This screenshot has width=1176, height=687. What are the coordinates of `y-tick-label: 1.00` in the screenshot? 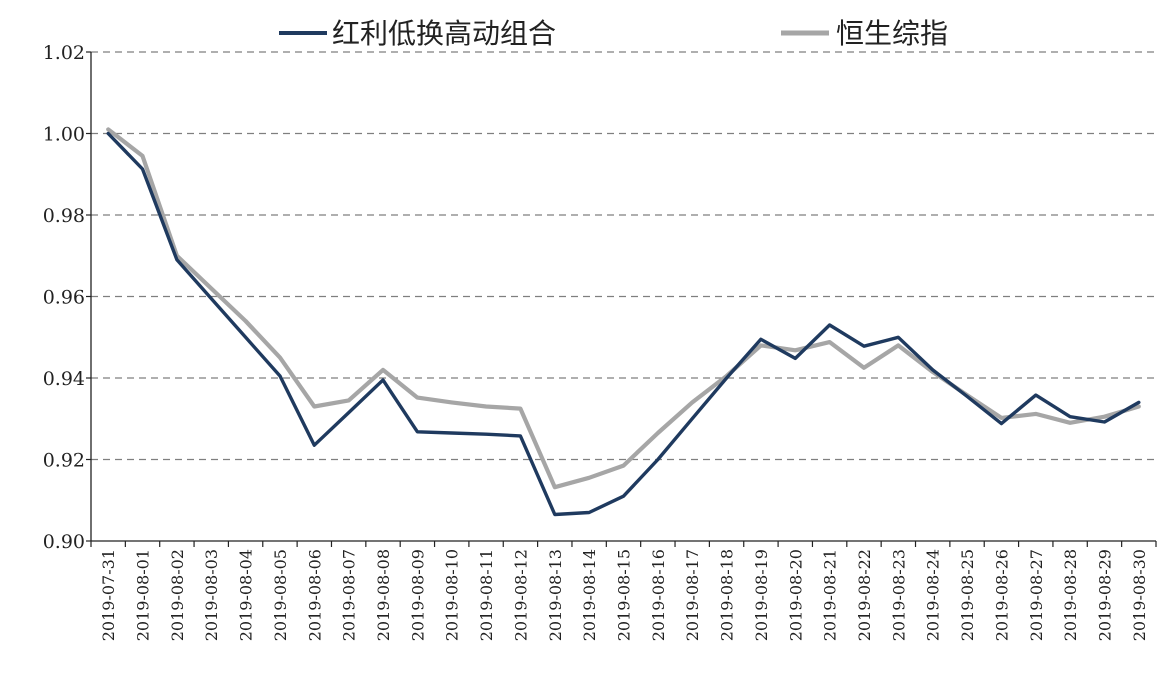 It's located at (64, 135).